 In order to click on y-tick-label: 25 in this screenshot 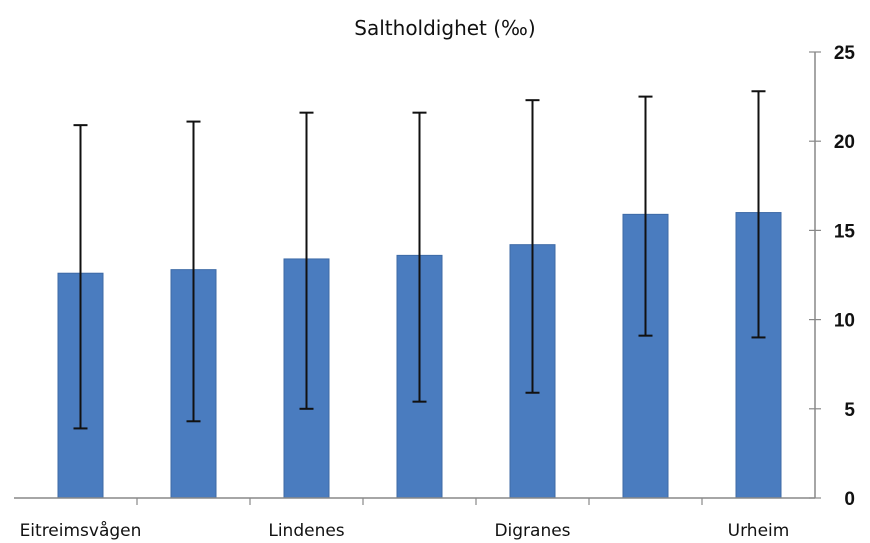, I will do `click(845, 53)`.